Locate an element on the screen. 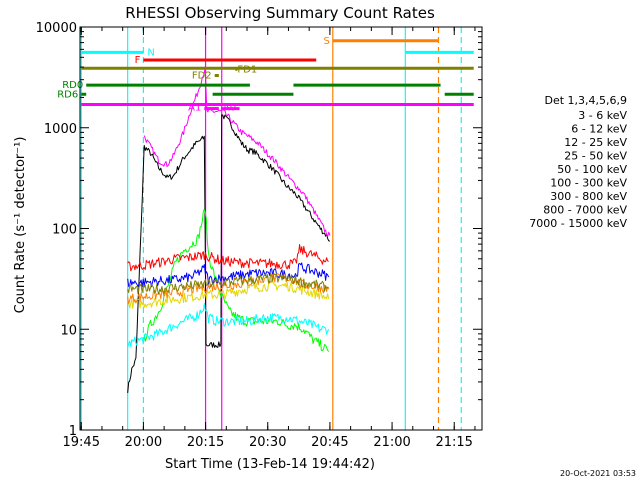  x-tick-label: 20:15 is located at coordinates (205, 442).